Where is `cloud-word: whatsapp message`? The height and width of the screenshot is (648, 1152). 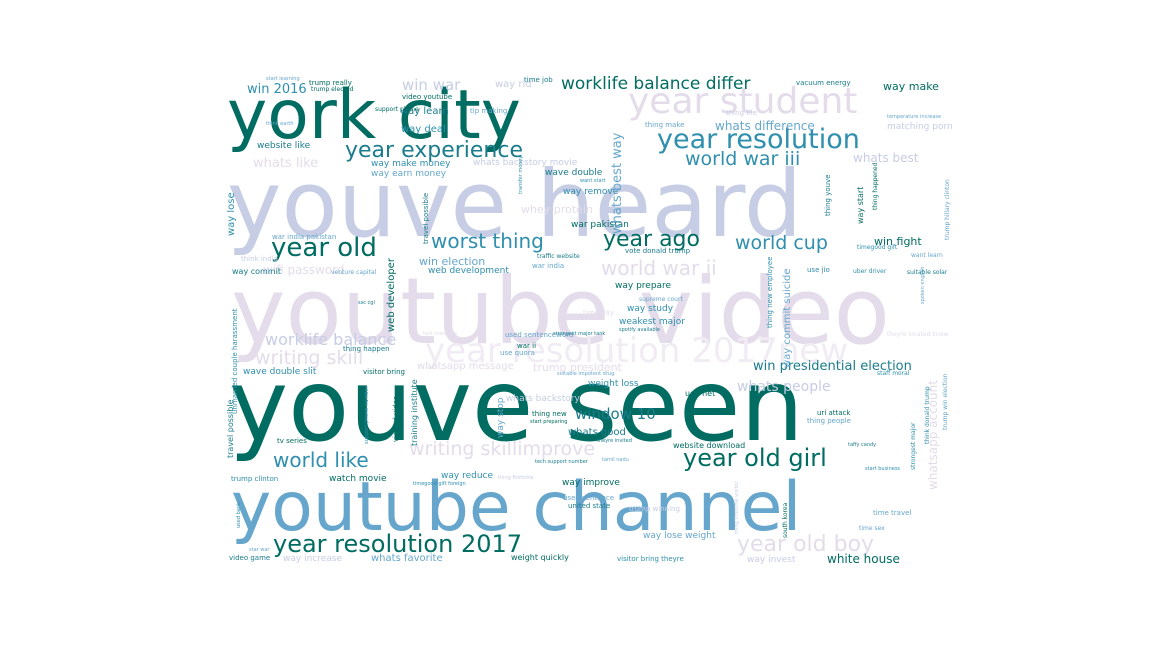 cloud-word: whatsapp message is located at coordinates (465, 366).